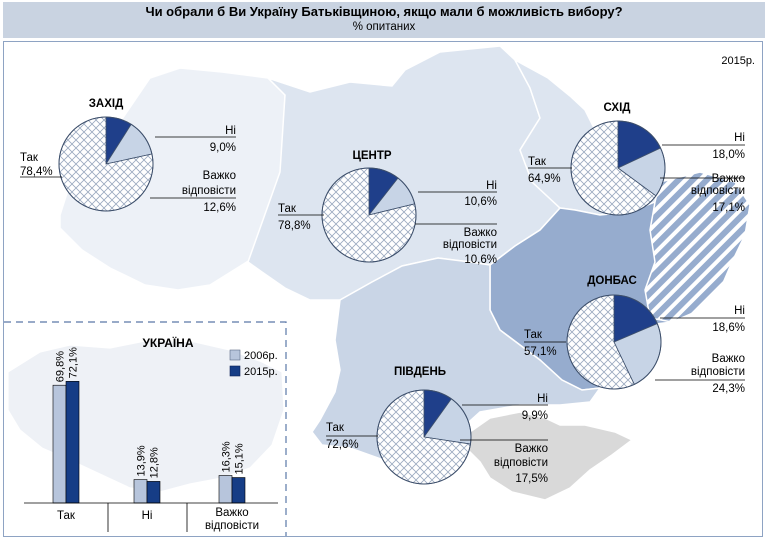 The width and height of the screenshot is (768, 541). Describe the element at coordinates (384, 27) in the screenshot. I see `chart-subtitle: % опитаних` at that location.